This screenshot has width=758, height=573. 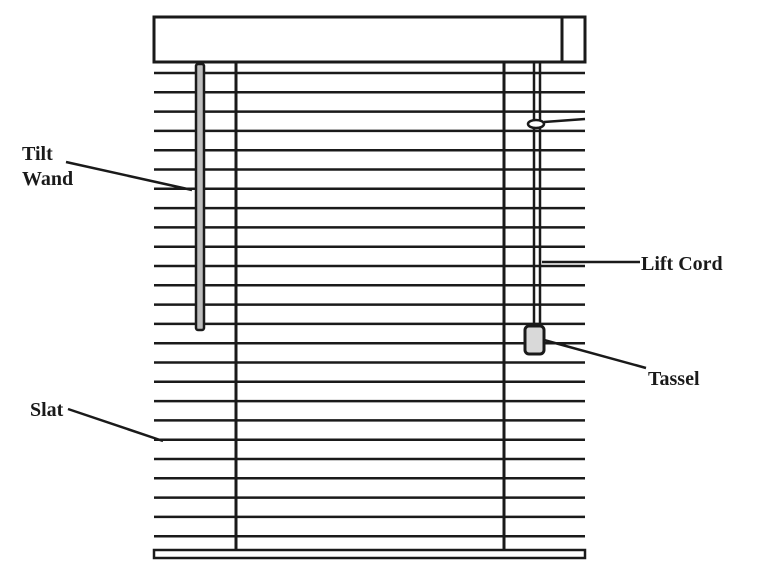 I want to click on slat-label: Slat, so click(x=47, y=410).